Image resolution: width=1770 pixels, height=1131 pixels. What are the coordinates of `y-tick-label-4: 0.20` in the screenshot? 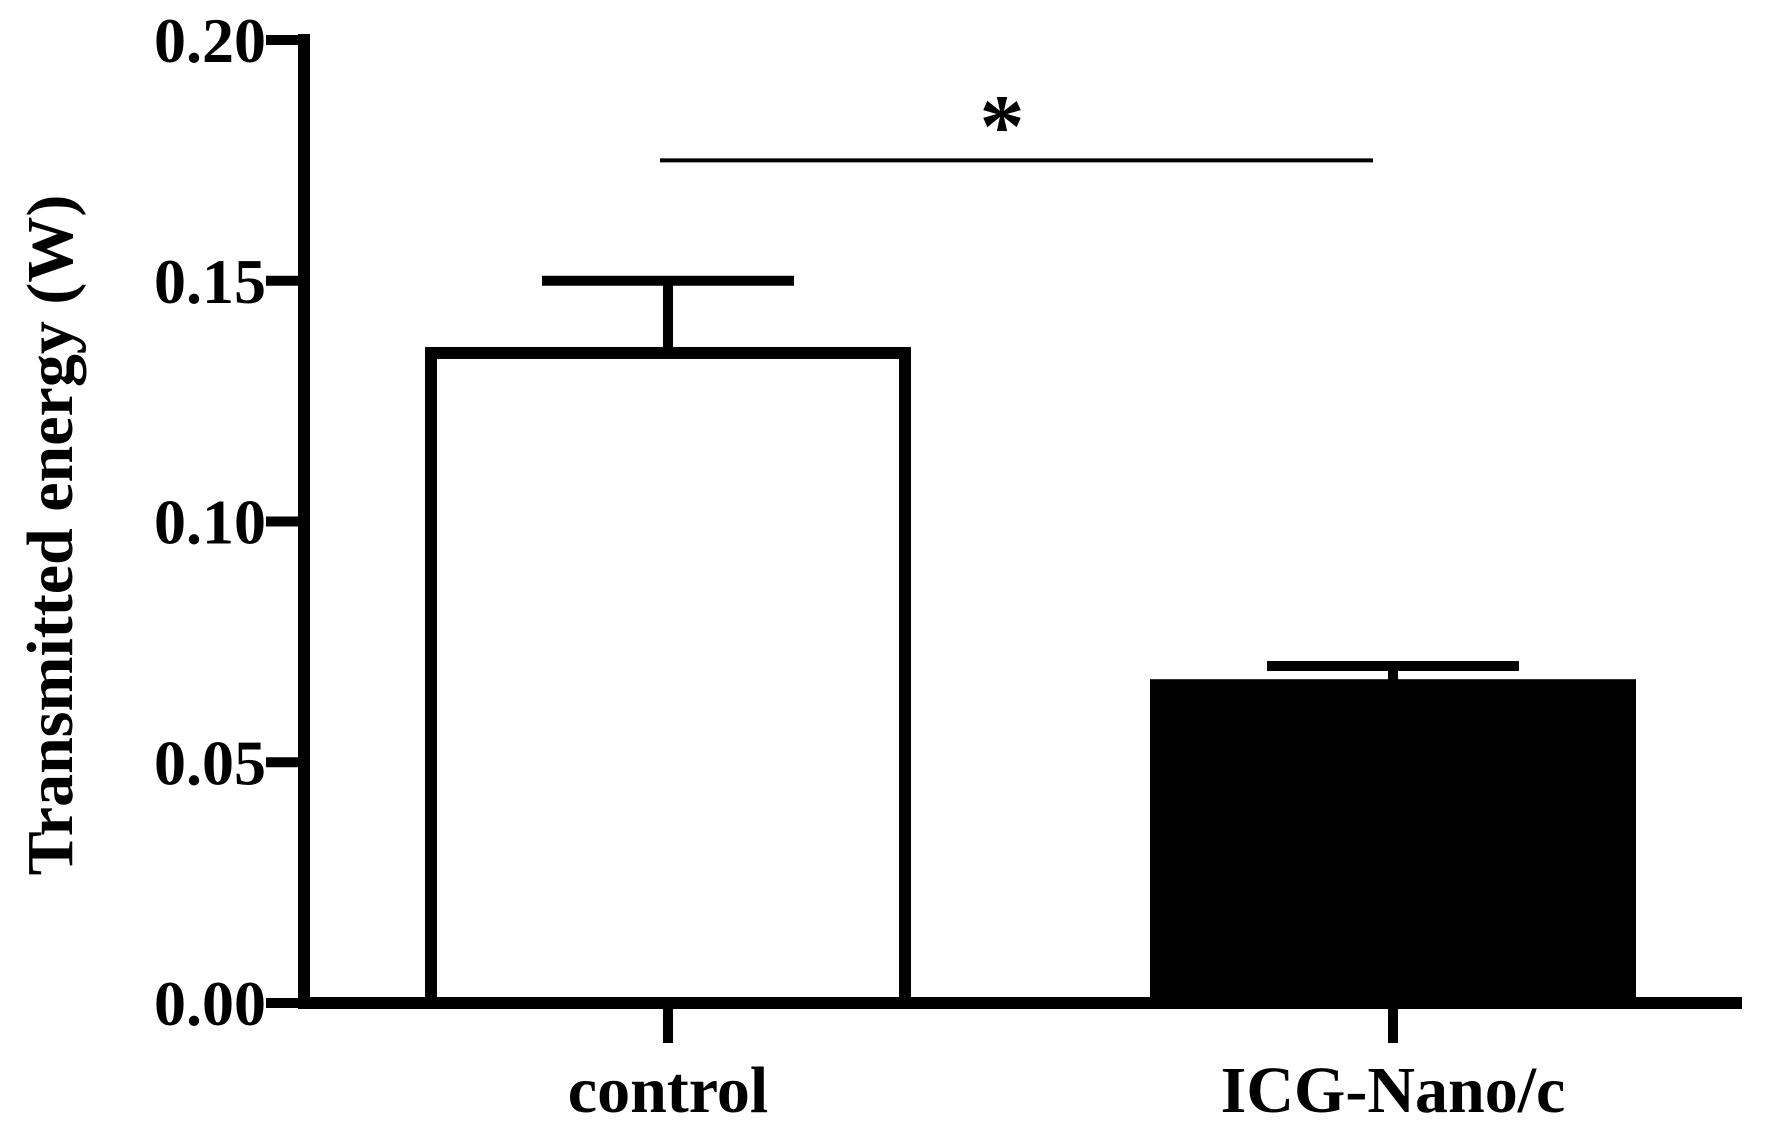 It's located at (210, 40).